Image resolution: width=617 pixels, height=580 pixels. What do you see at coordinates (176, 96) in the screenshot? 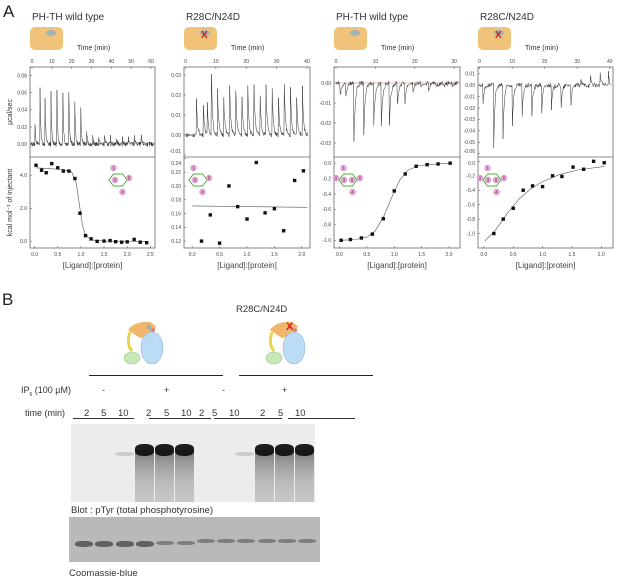
I see `top-y-tick-label: 0.02` at bounding box center [176, 96].